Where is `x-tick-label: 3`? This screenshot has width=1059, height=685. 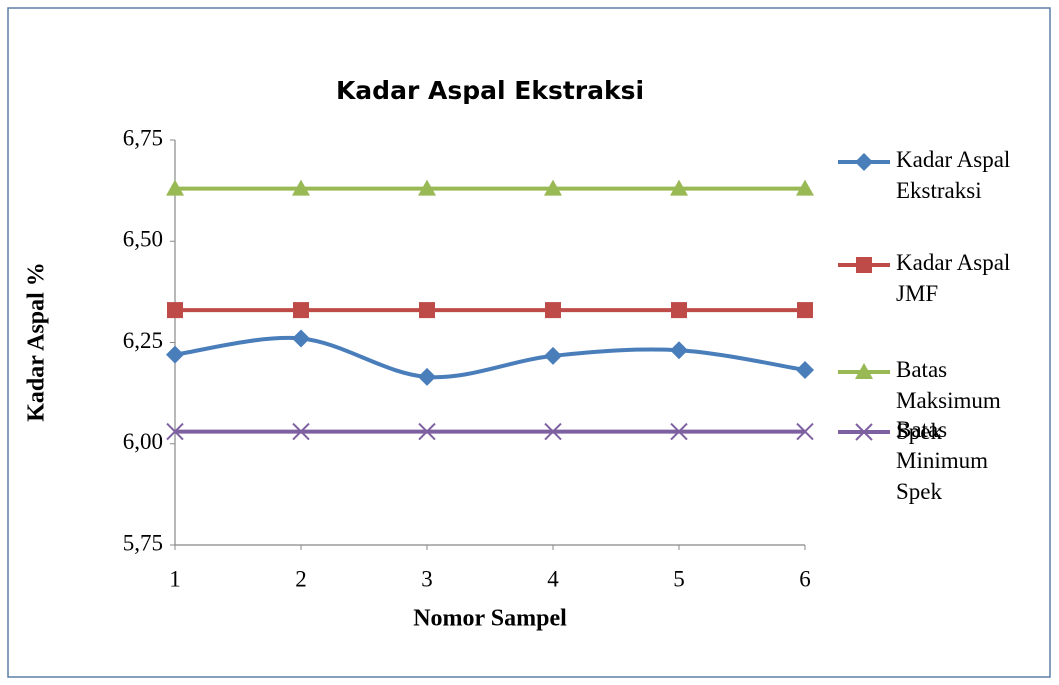 x-tick-label: 3 is located at coordinates (427, 578).